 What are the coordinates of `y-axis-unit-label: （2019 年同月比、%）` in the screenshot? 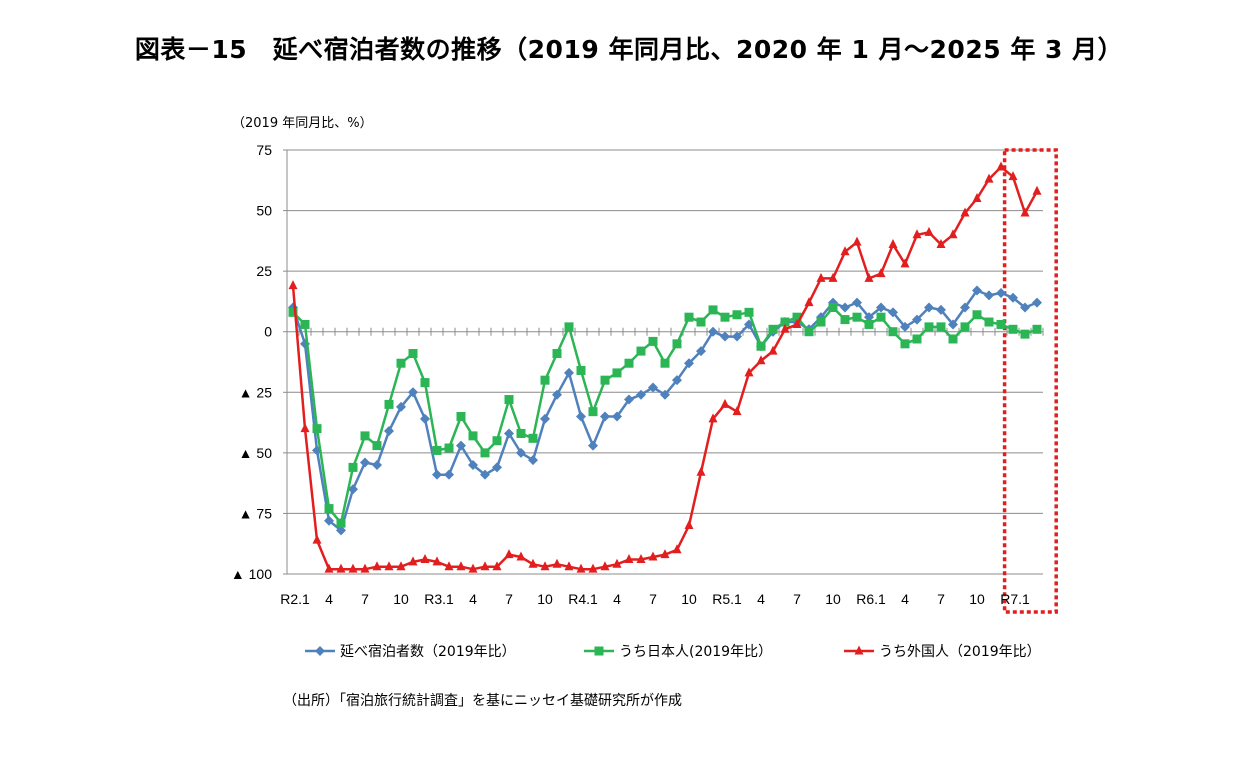 It's located at (302, 123).